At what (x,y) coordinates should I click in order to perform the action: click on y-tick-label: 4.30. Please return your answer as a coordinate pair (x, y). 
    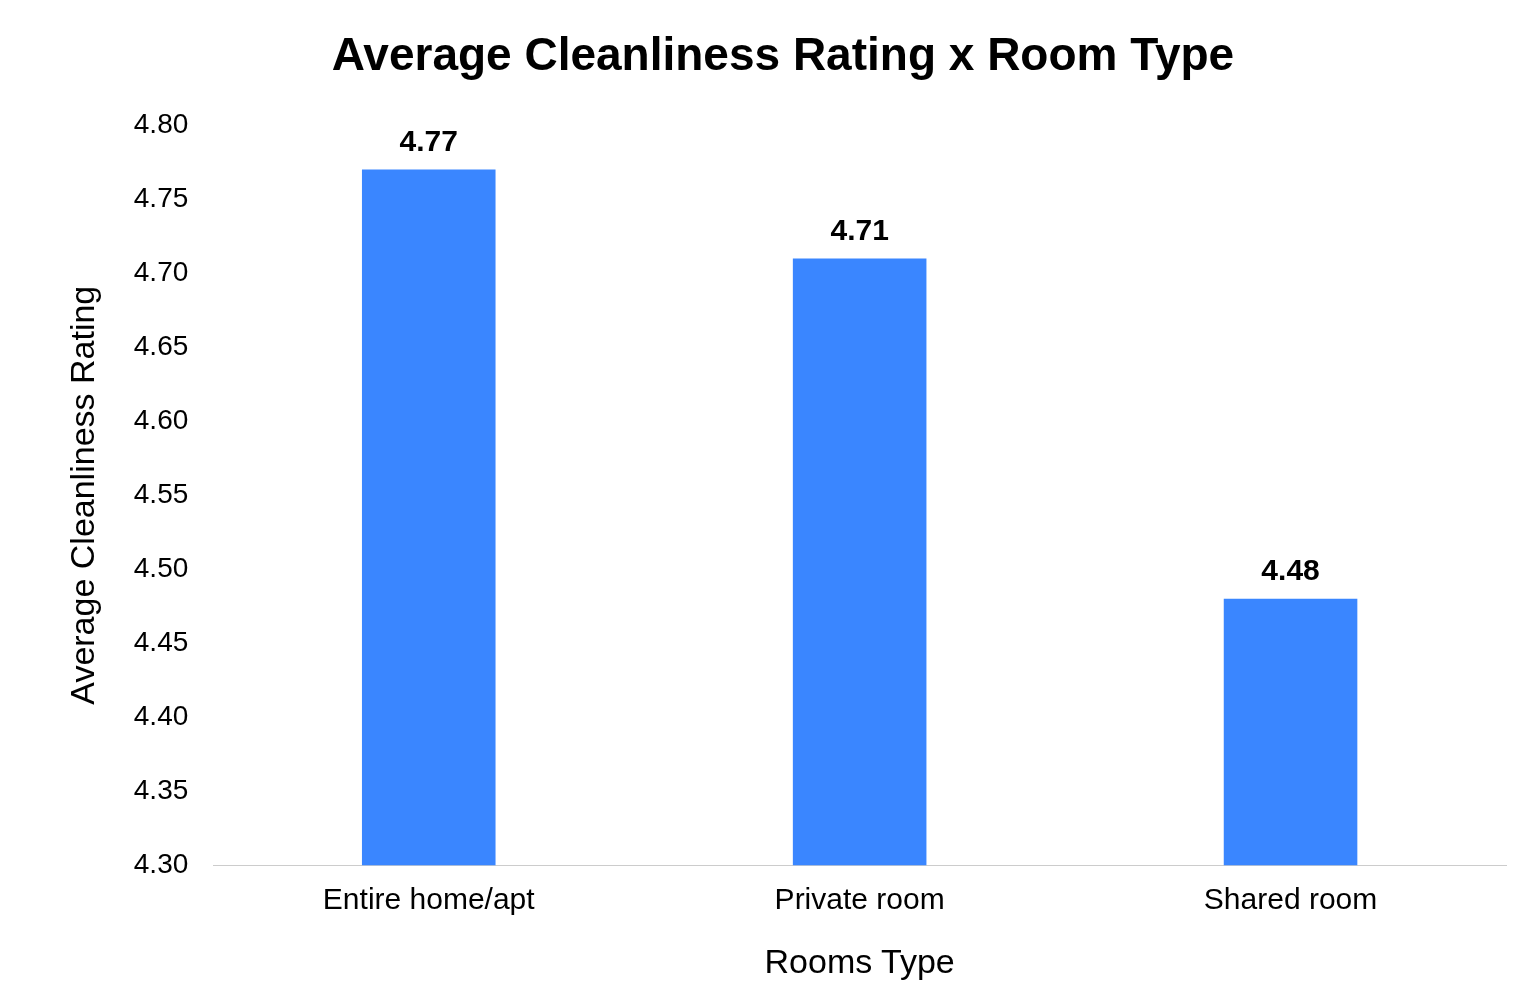
    Looking at the image, I should click on (161, 863).